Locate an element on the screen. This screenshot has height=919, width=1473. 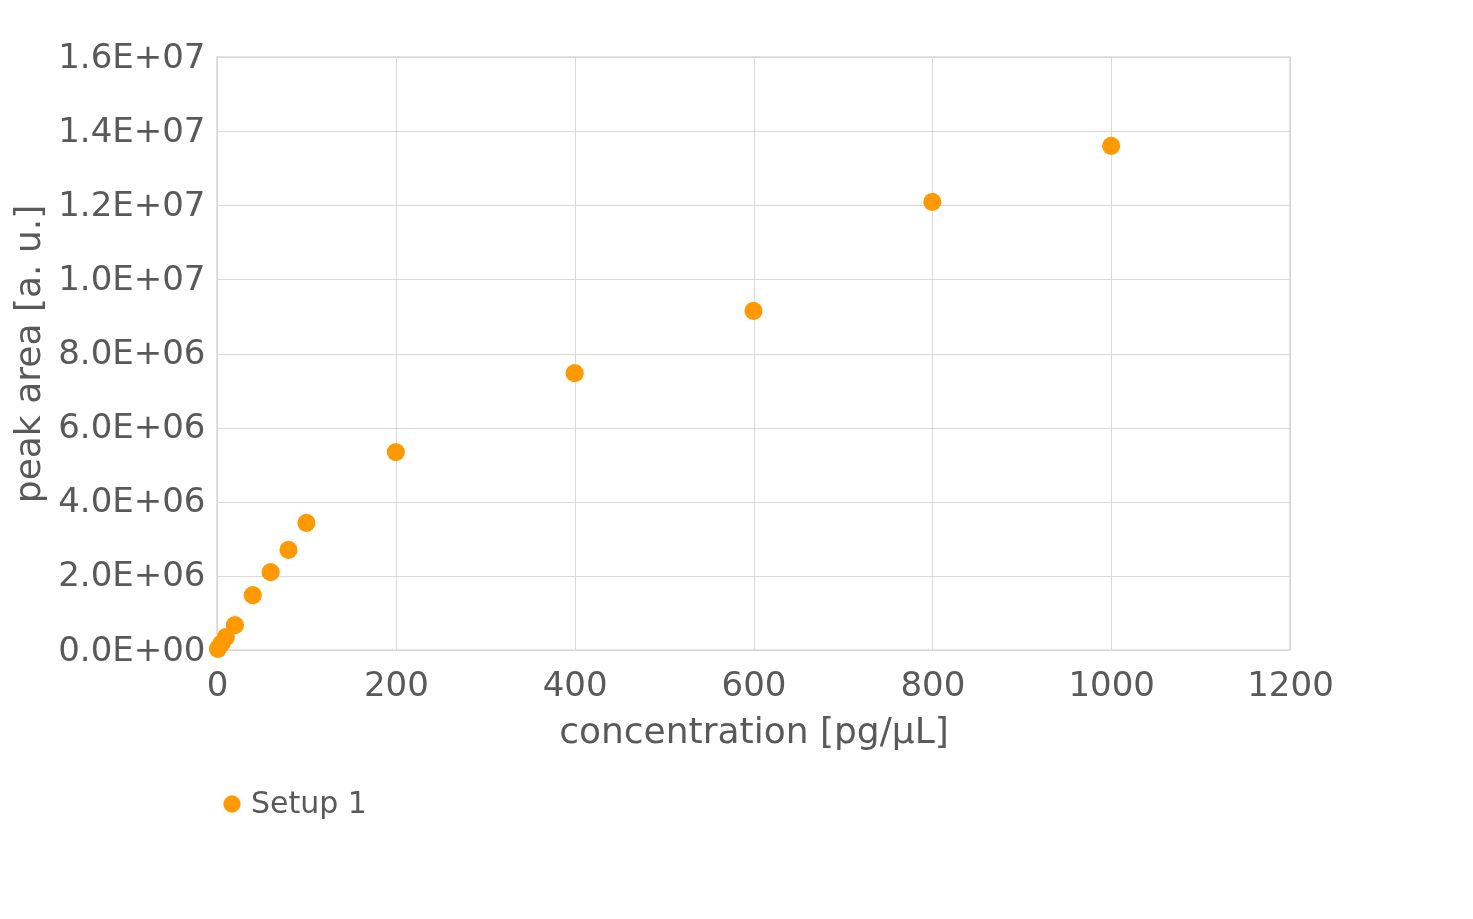
y-tick-label: 1.2E+07 is located at coordinates (132, 203).